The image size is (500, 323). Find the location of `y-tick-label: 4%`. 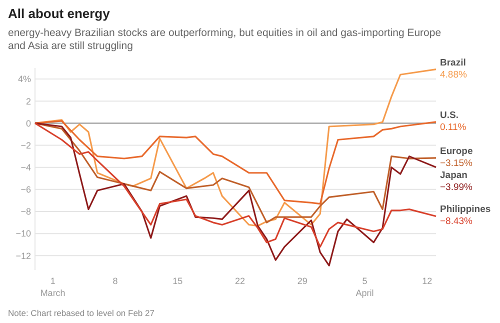

y-tick-label: 4% is located at coordinates (24, 79).